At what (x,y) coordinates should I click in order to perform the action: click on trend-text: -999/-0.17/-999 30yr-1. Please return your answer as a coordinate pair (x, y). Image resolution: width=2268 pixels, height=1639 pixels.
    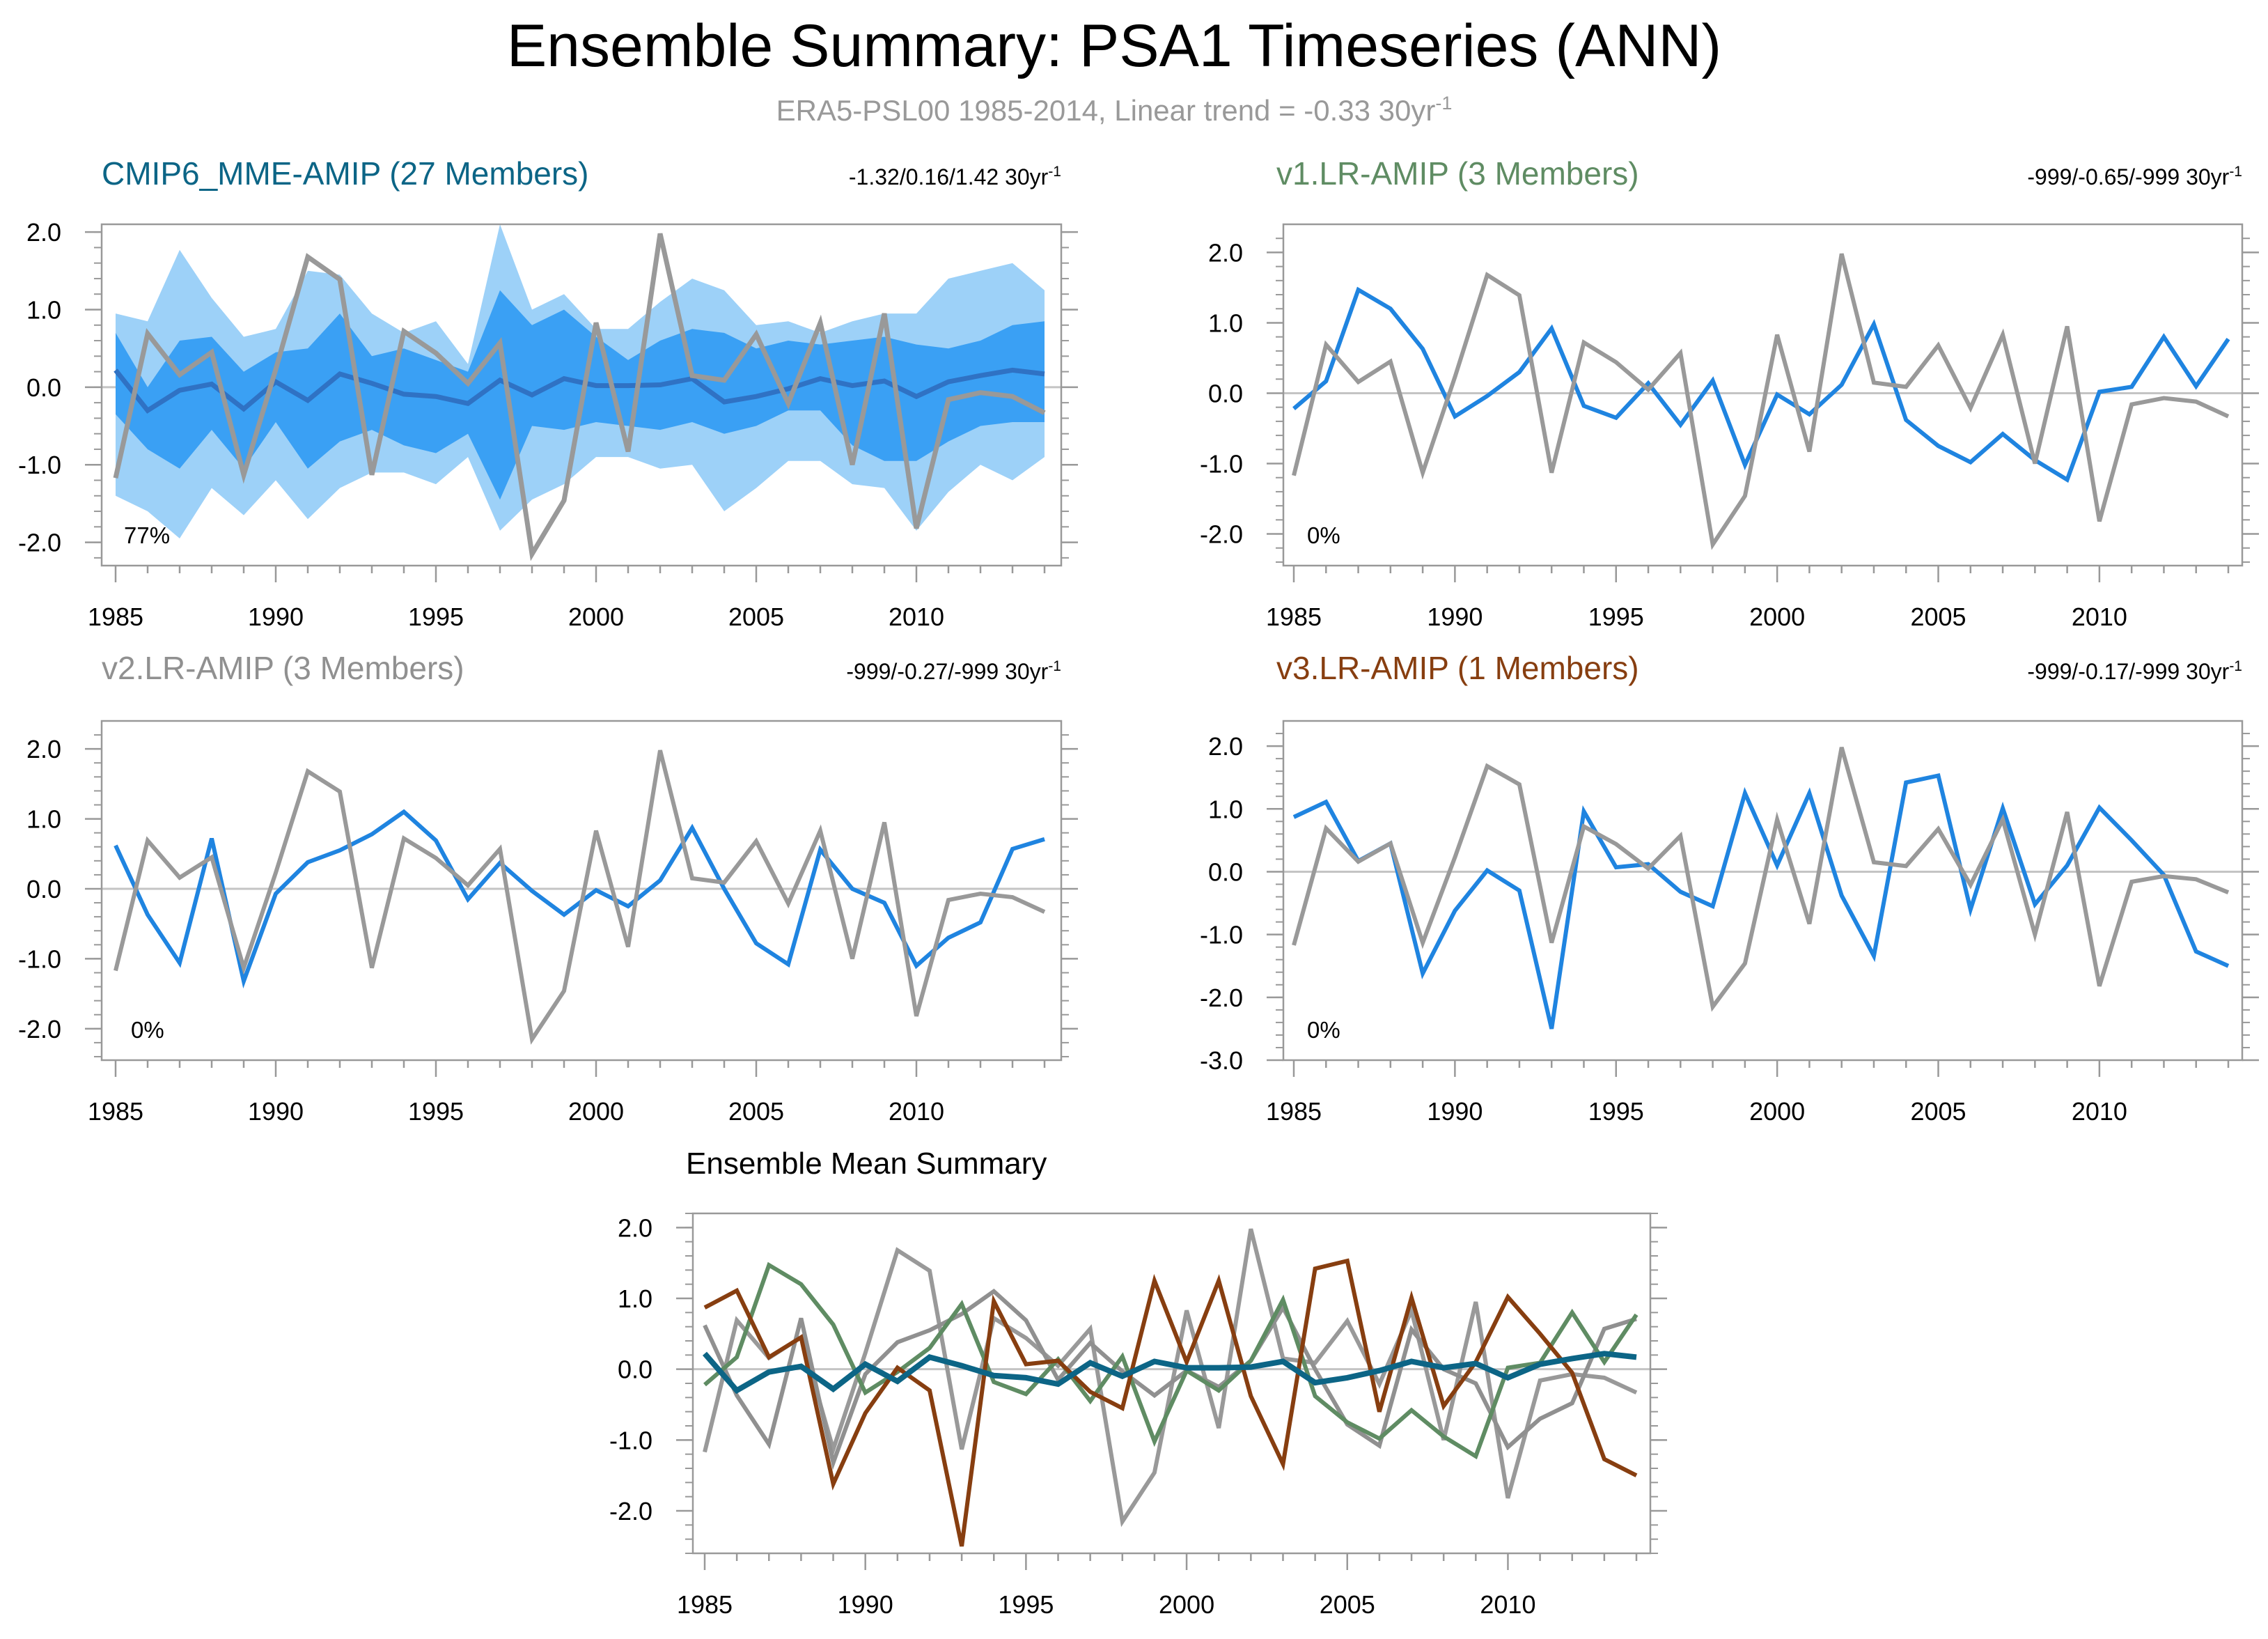
    Looking at the image, I should click on (2134, 671).